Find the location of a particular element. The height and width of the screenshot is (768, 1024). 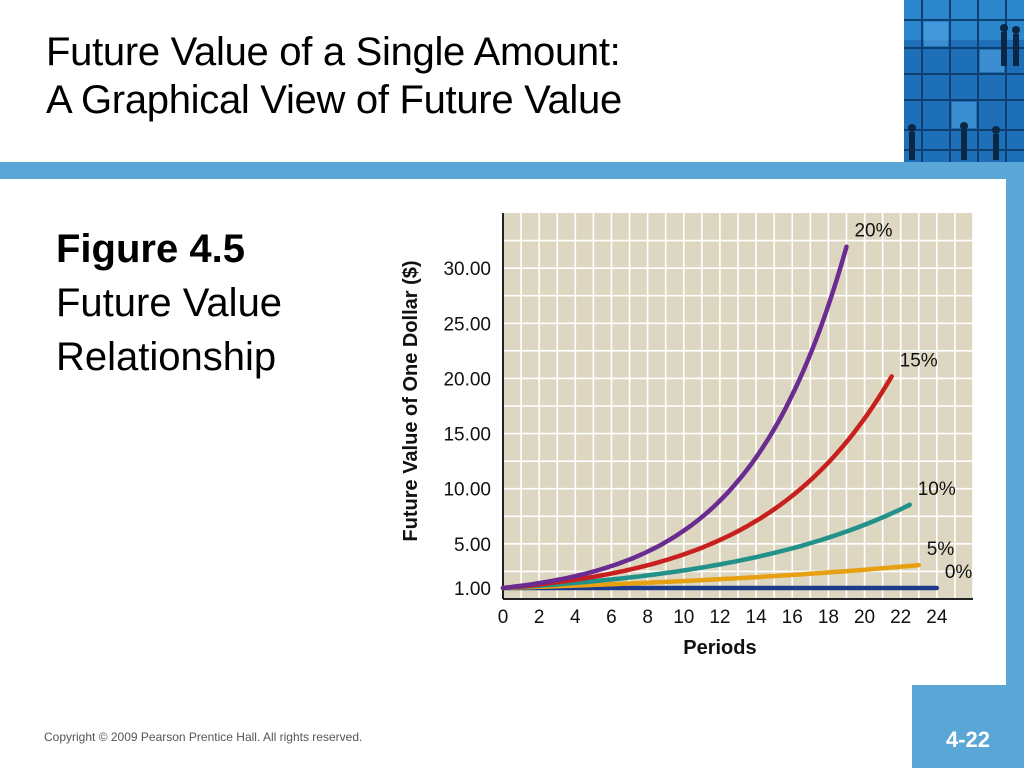

slide-title-line-1: Future Value of a Single Amount: is located at coordinates (333, 52).